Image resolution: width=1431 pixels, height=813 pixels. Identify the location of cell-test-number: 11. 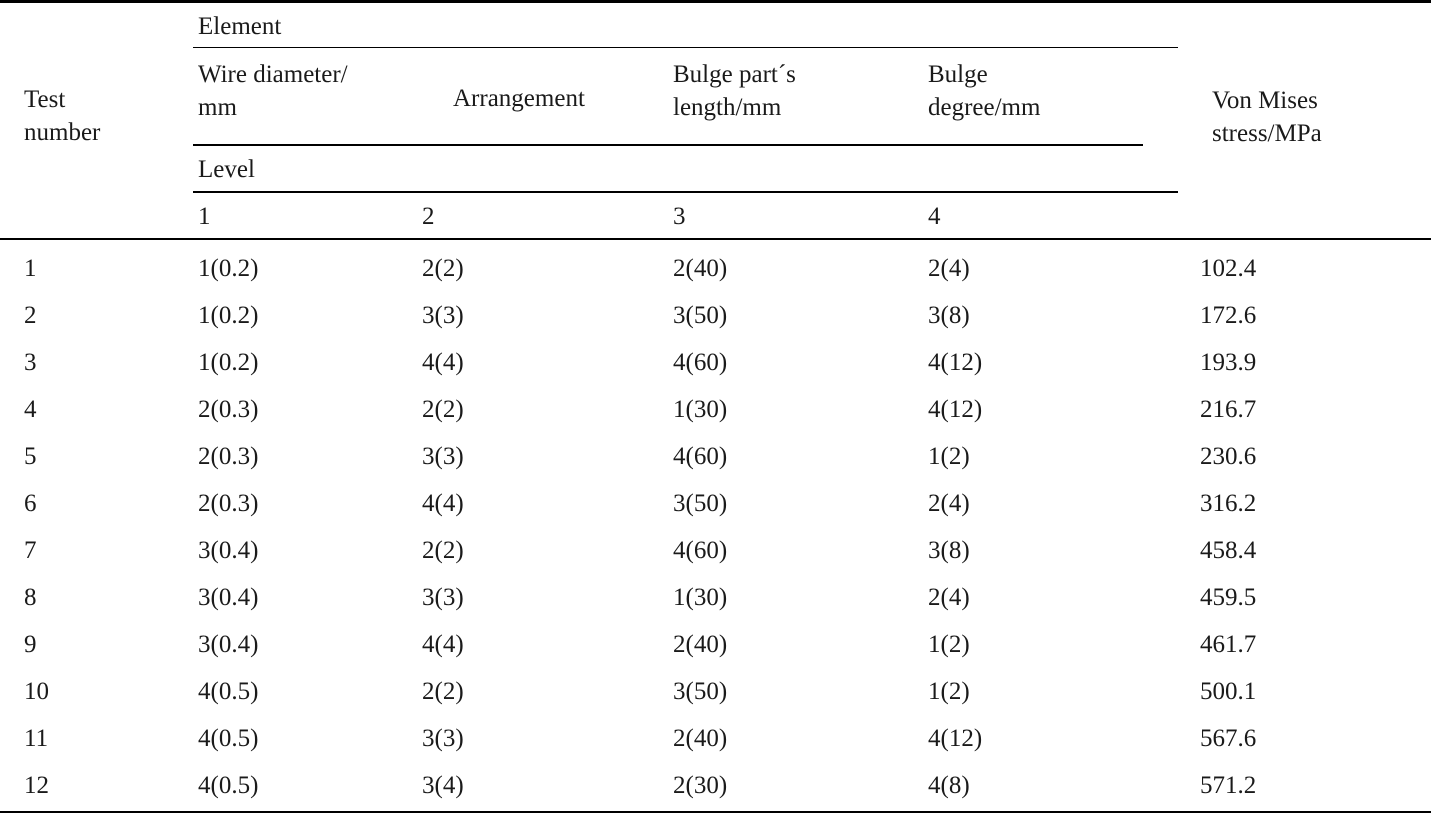
(36, 738).